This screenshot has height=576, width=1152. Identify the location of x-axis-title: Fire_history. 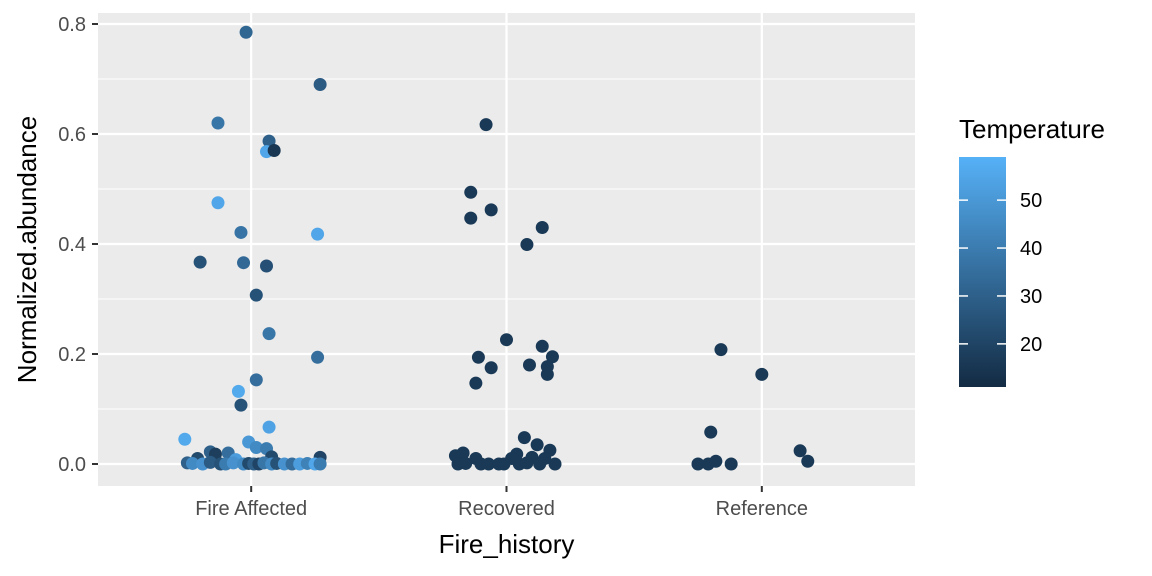
(507, 544).